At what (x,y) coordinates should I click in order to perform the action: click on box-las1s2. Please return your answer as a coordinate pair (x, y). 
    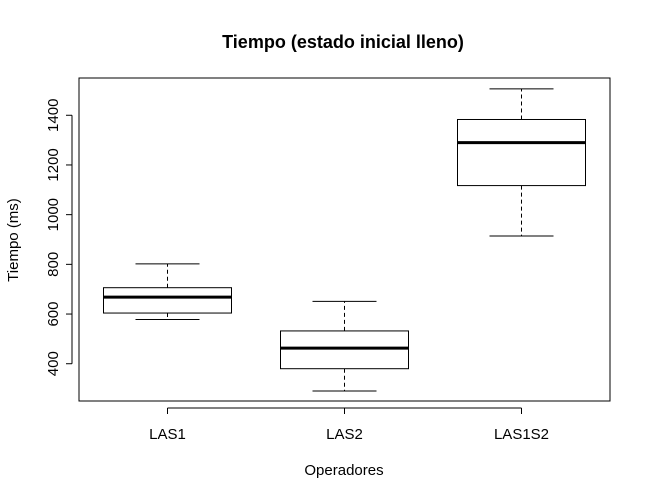
    Looking at the image, I should click on (521, 162).